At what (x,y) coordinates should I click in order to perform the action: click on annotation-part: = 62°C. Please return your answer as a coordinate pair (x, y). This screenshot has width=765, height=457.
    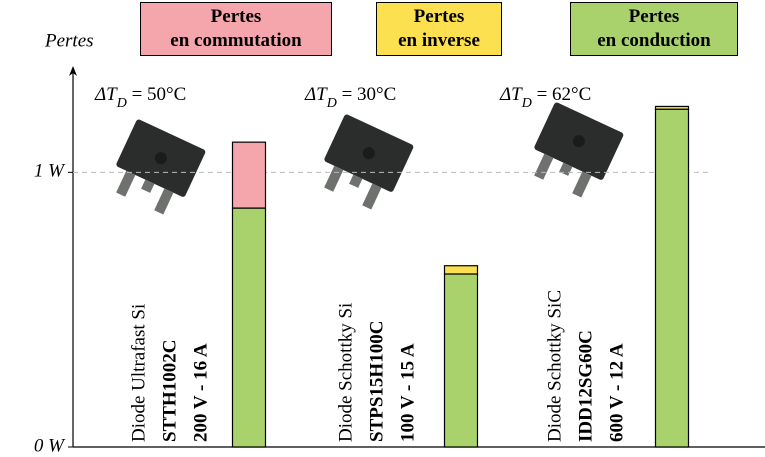
    Looking at the image, I should click on (562, 94).